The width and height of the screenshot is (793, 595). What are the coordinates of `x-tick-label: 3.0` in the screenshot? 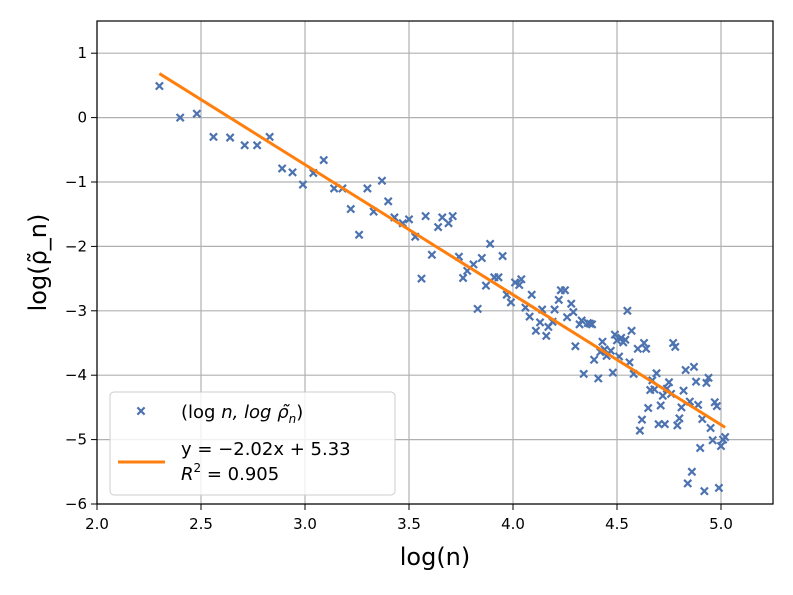 It's located at (305, 524).